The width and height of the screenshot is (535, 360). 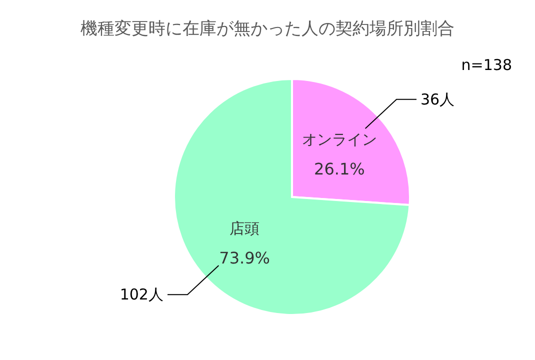 What do you see at coordinates (267, 29) in the screenshot?
I see `title: 機種変更時に在庫が無かった人の契約場所別割合` at bounding box center [267, 29].